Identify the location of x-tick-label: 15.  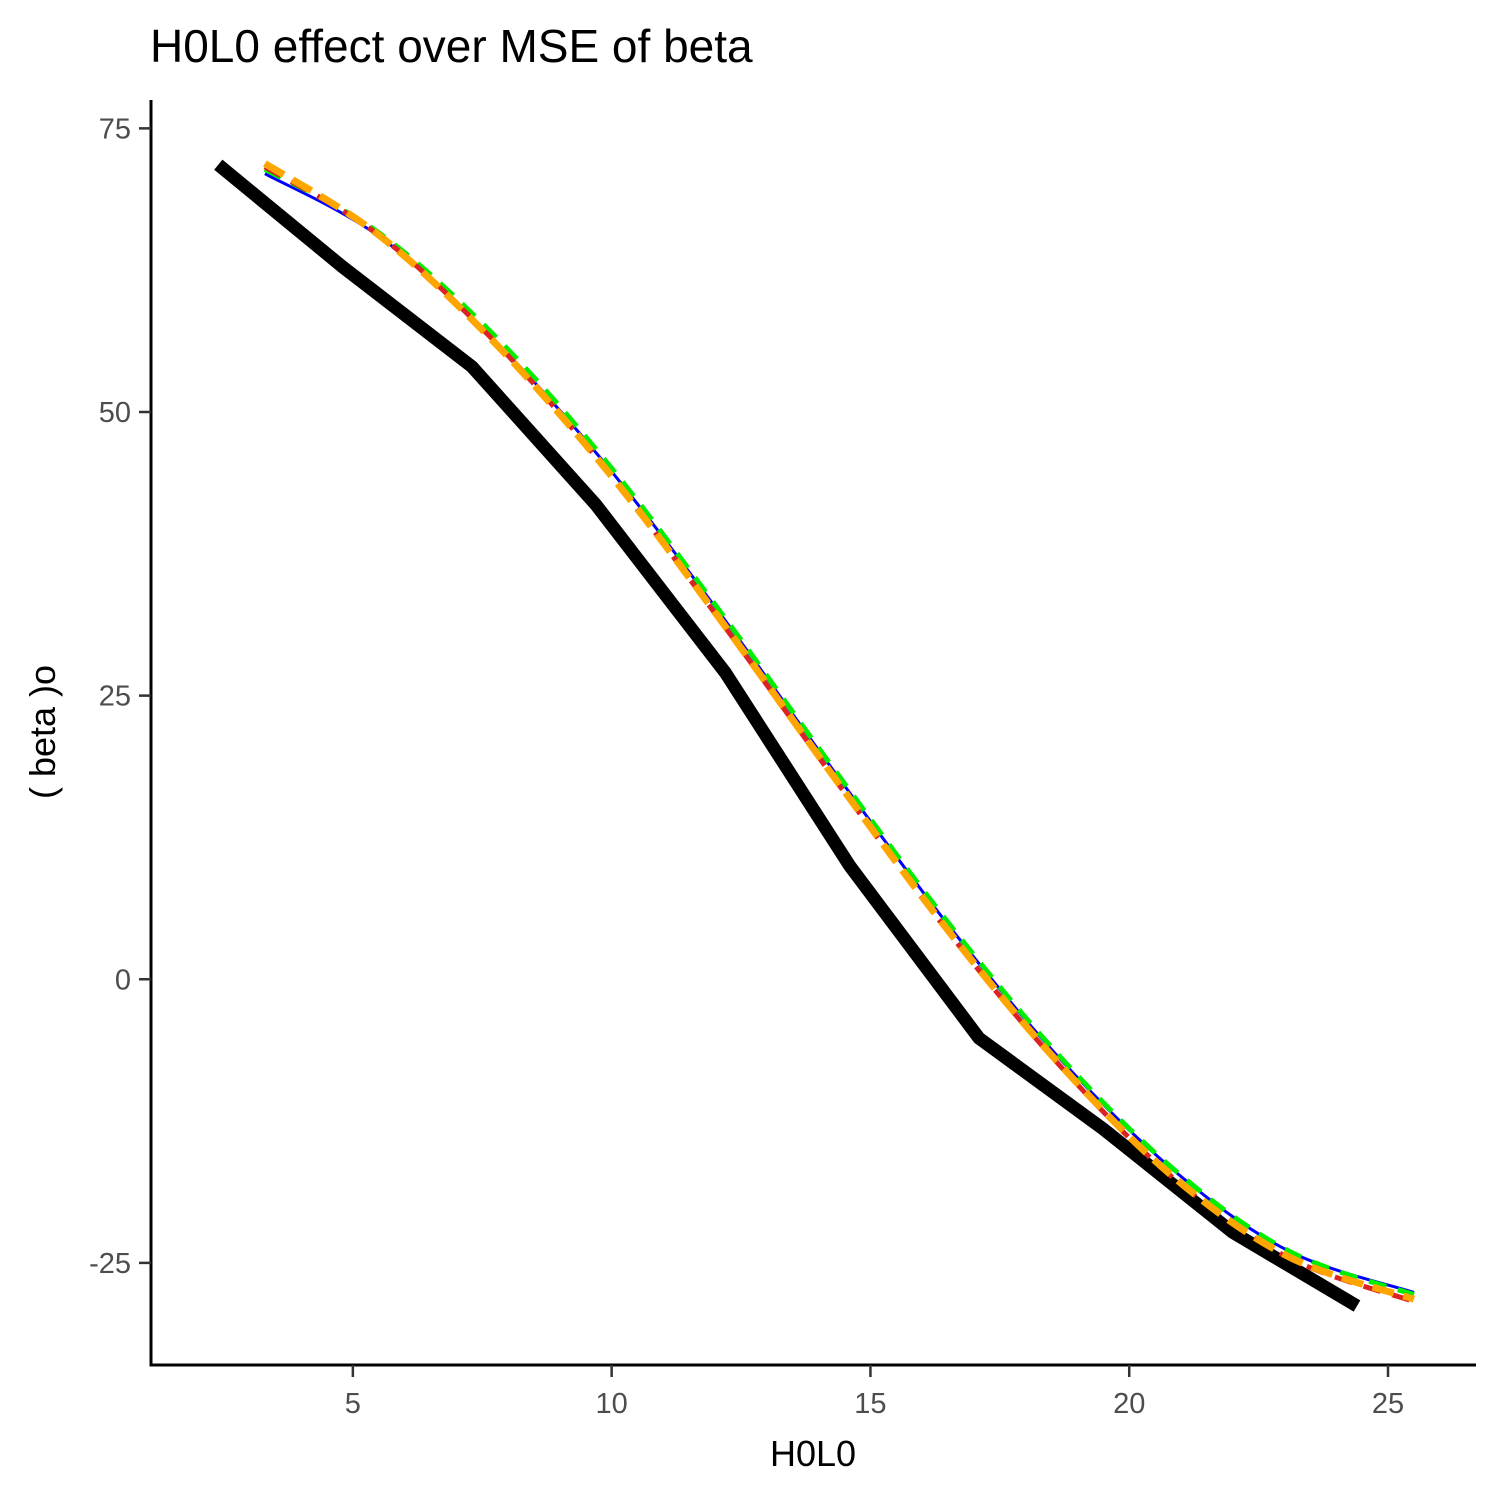
(870, 1404).